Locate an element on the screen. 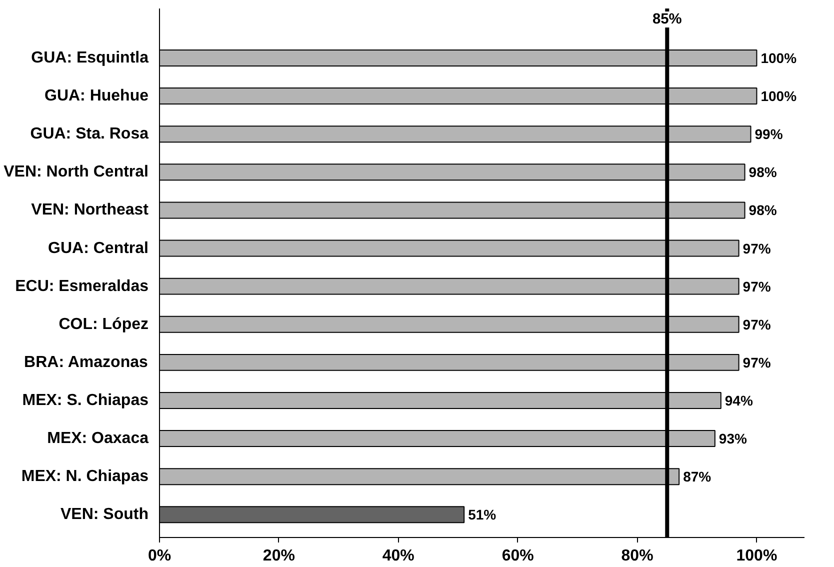  x-tick-label: 40% is located at coordinates (398, 556).